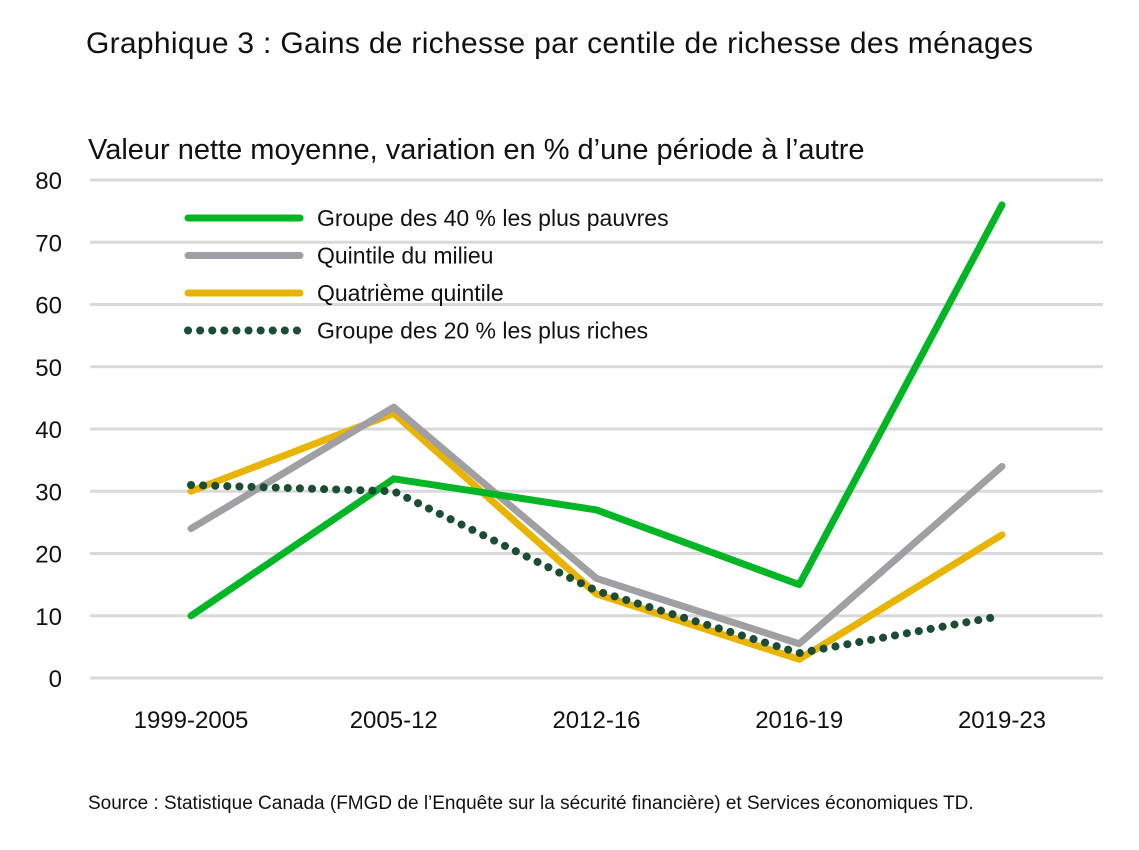 This screenshot has width=1139, height=850. Describe the element at coordinates (48, 430) in the screenshot. I see `y-tick-label: 40` at that location.